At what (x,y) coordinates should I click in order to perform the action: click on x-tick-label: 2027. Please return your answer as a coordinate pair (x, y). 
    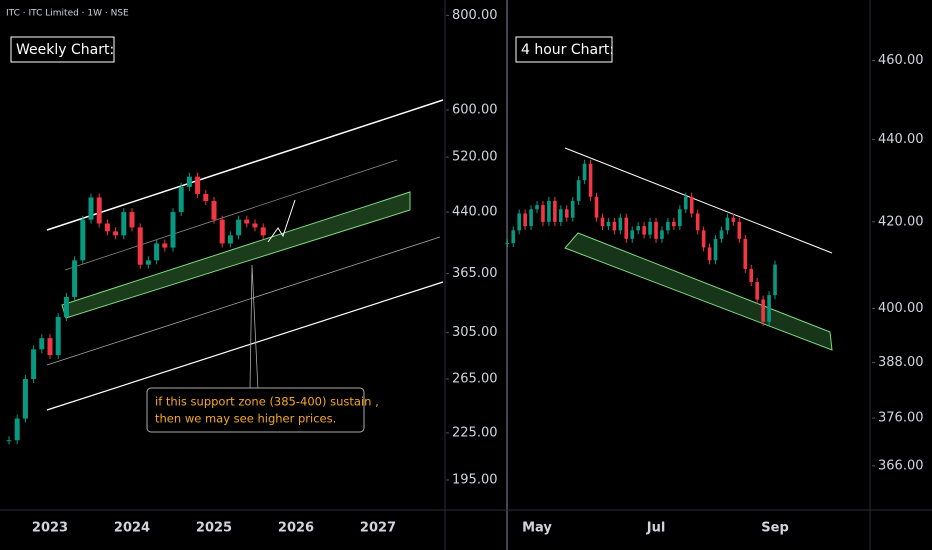
    Looking at the image, I should click on (378, 528).